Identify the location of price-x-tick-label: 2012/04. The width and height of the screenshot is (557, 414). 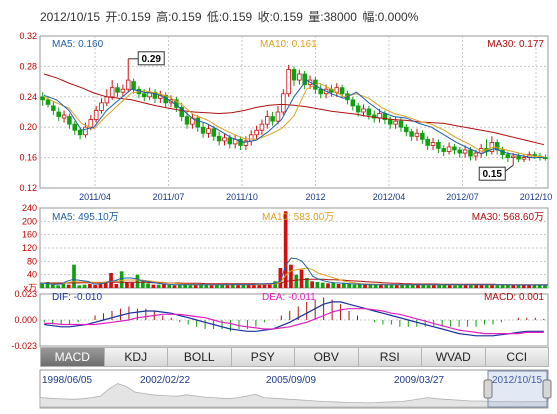
(389, 197).